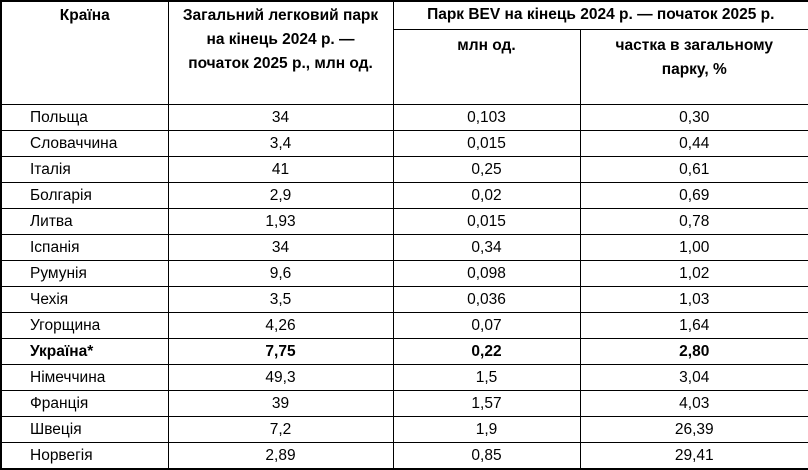 The image size is (808, 470). I want to click on country-cell: Норвегія, so click(84, 456).